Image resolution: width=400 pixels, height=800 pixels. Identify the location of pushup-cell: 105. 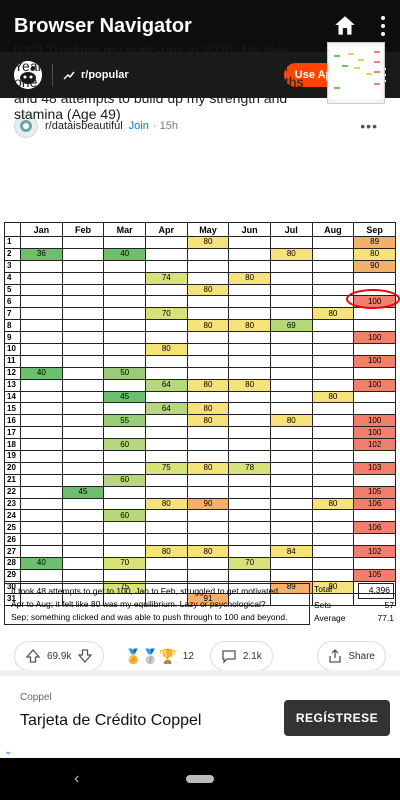
(374, 575).